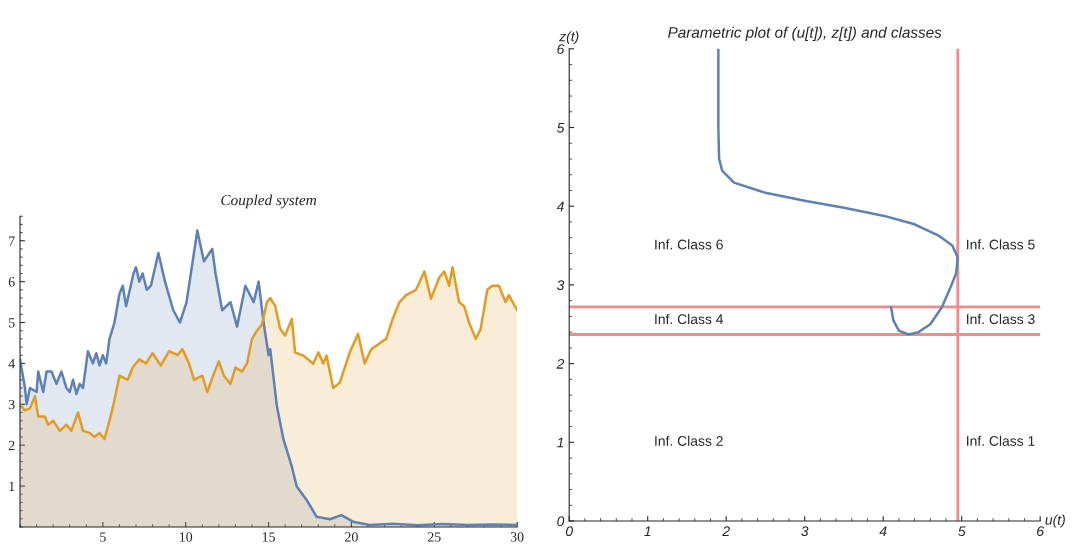 This screenshot has height=551, width=1076. Describe the element at coordinates (268, 537) in the screenshot. I see `x-tick-label: 15` at that location.